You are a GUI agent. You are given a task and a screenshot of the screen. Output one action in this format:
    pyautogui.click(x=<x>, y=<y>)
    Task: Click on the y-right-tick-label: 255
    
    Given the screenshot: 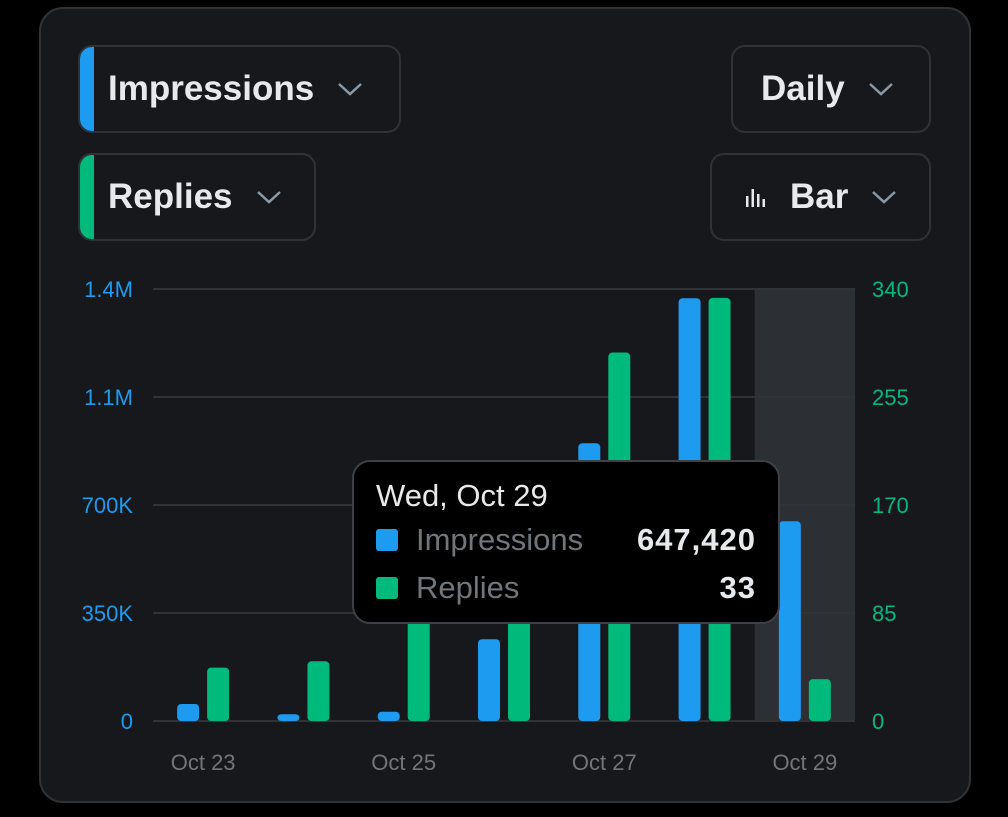 What is the action you would take?
    pyautogui.click(x=890, y=397)
    